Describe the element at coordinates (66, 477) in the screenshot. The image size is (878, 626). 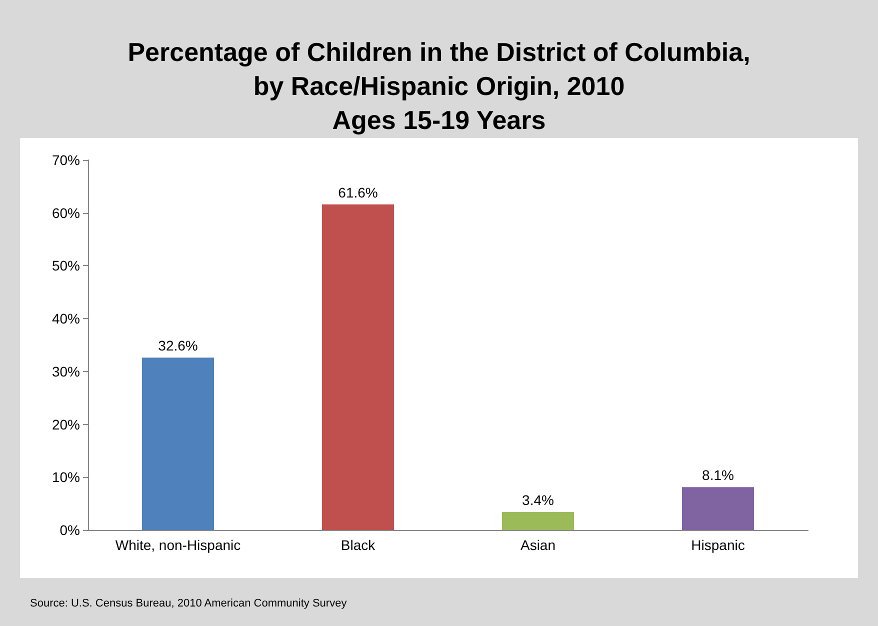
I see `y-tick-label: 10%` at that location.